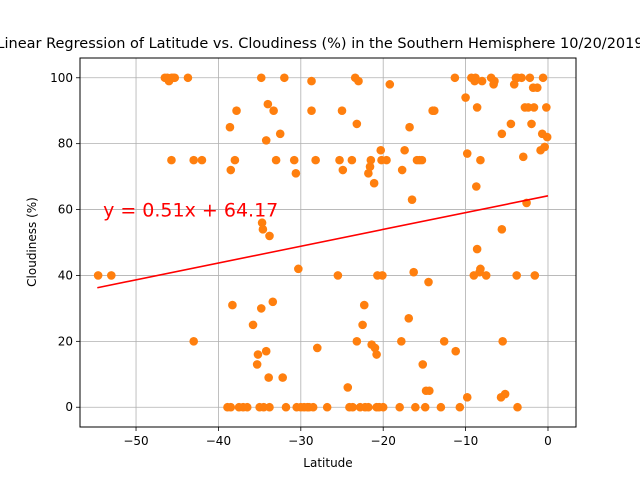  Describe the element at coordinates (337, 437) in the screenshot. I see `x-axis-ticks: −50 −40 −30 −20 −10 0` at that location.